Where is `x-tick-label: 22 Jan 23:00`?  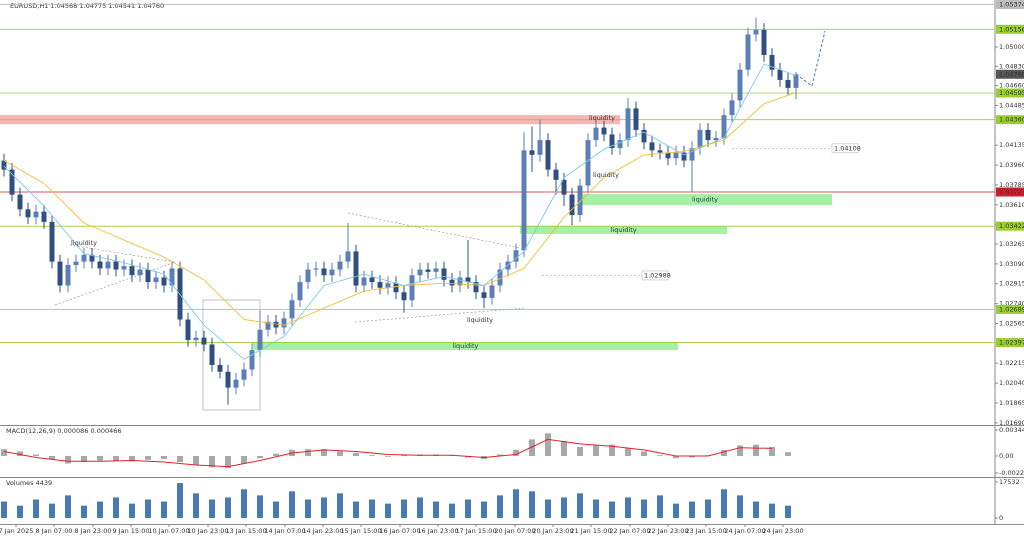
x-tick-label: 22 Jan 23:00 is located at coordinates (667, 531).